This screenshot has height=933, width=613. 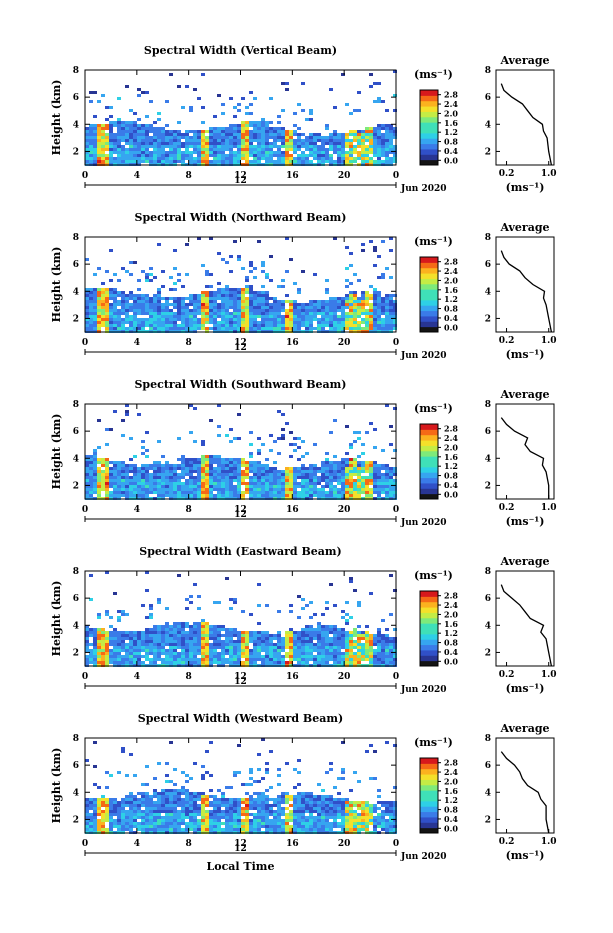 I want to click on panel-title: Spectral Width (Westward Beam), so click(x=240, y=718).